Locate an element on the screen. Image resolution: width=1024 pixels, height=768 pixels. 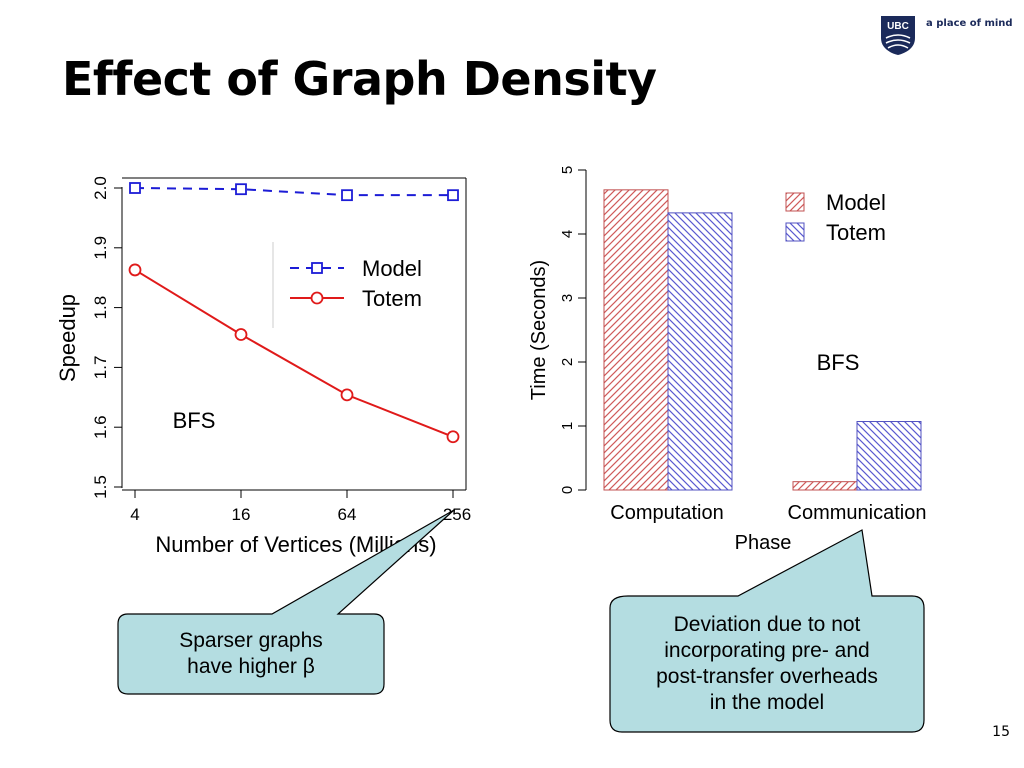
time-y-tick-label: 0 is located at coordinates (567, 490).